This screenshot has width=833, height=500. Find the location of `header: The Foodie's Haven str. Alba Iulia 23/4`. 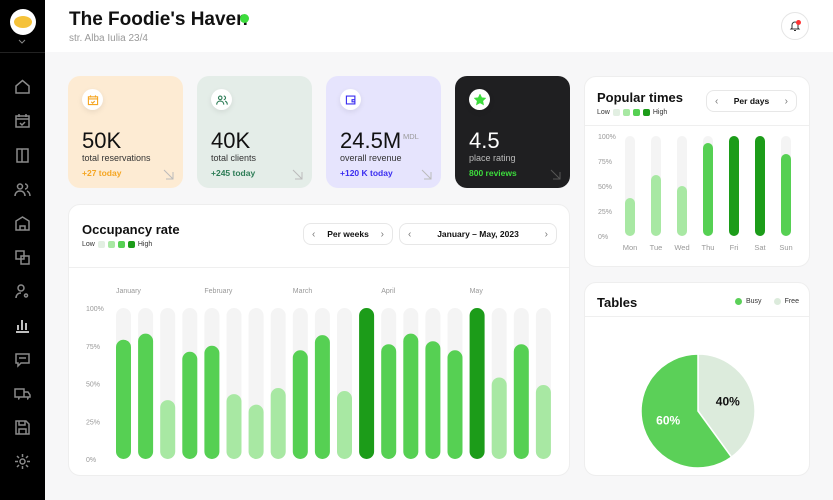

header: The Foodie's Haven str. Alba Iulia 23/4 is located at coordinates (439, 26).